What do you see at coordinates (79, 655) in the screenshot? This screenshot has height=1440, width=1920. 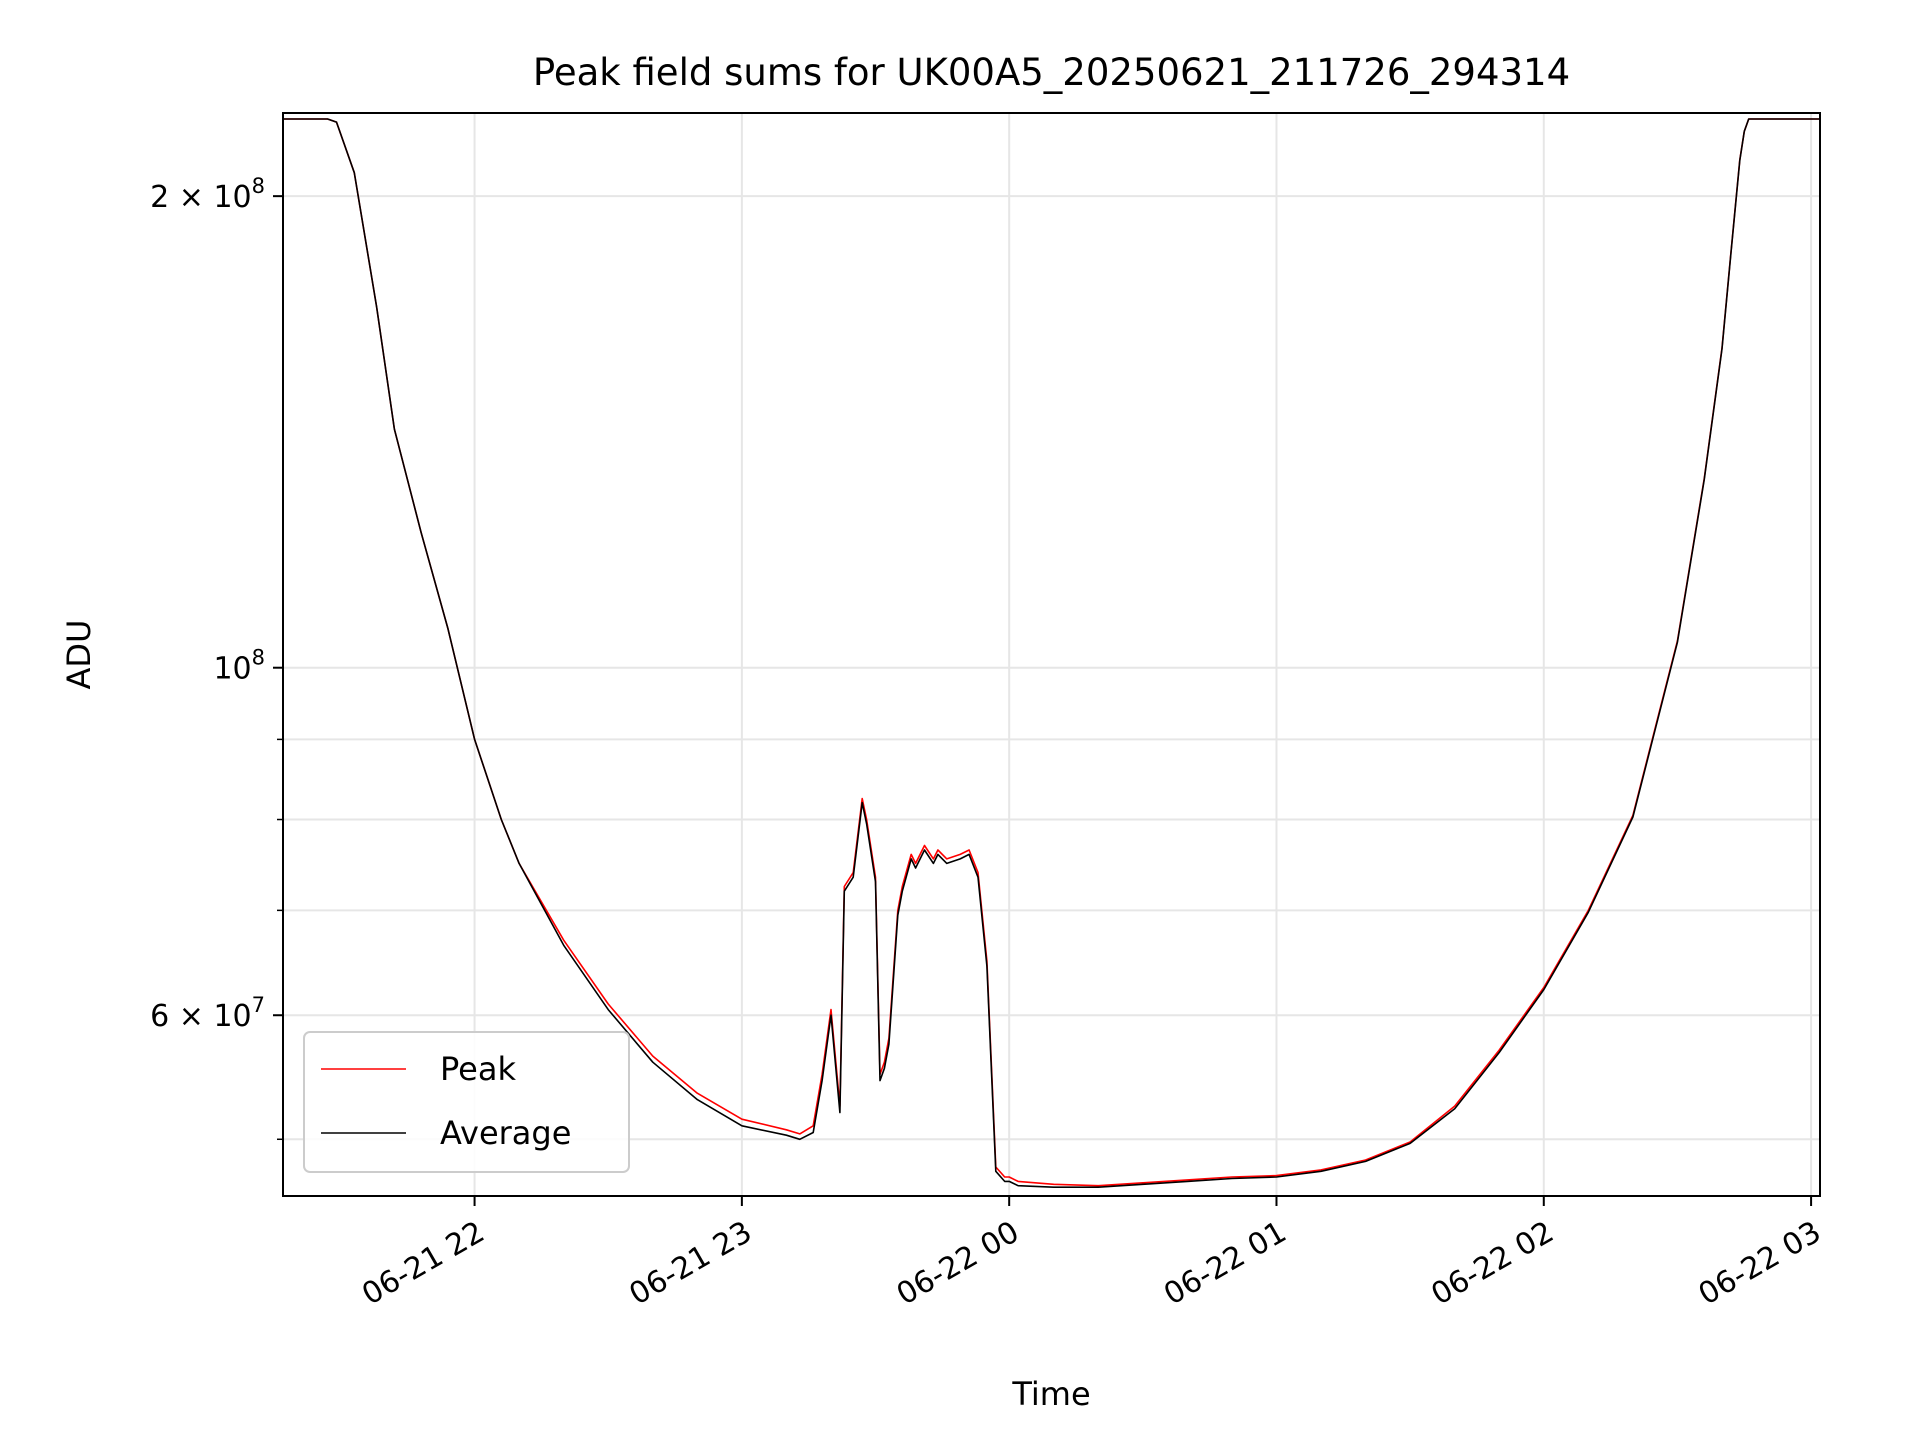 I see `y-axis-title: ADU` at bounding box center [79, 655].